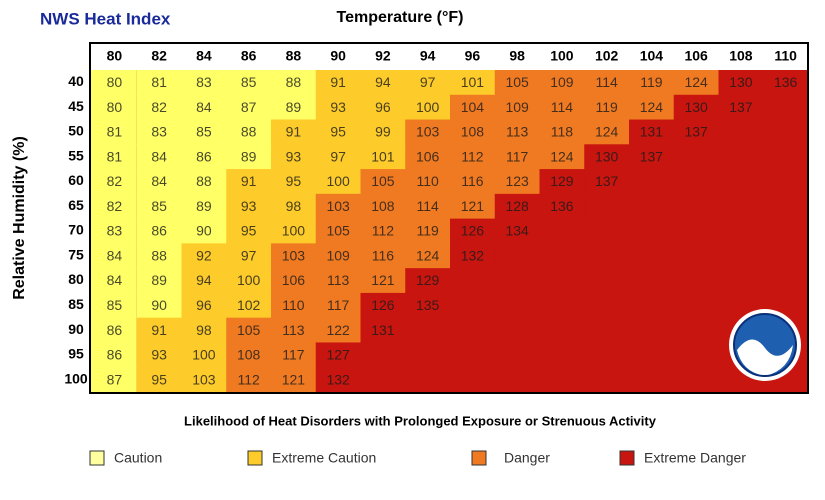  I want to click on cell-value: 127, so click(338, 355).